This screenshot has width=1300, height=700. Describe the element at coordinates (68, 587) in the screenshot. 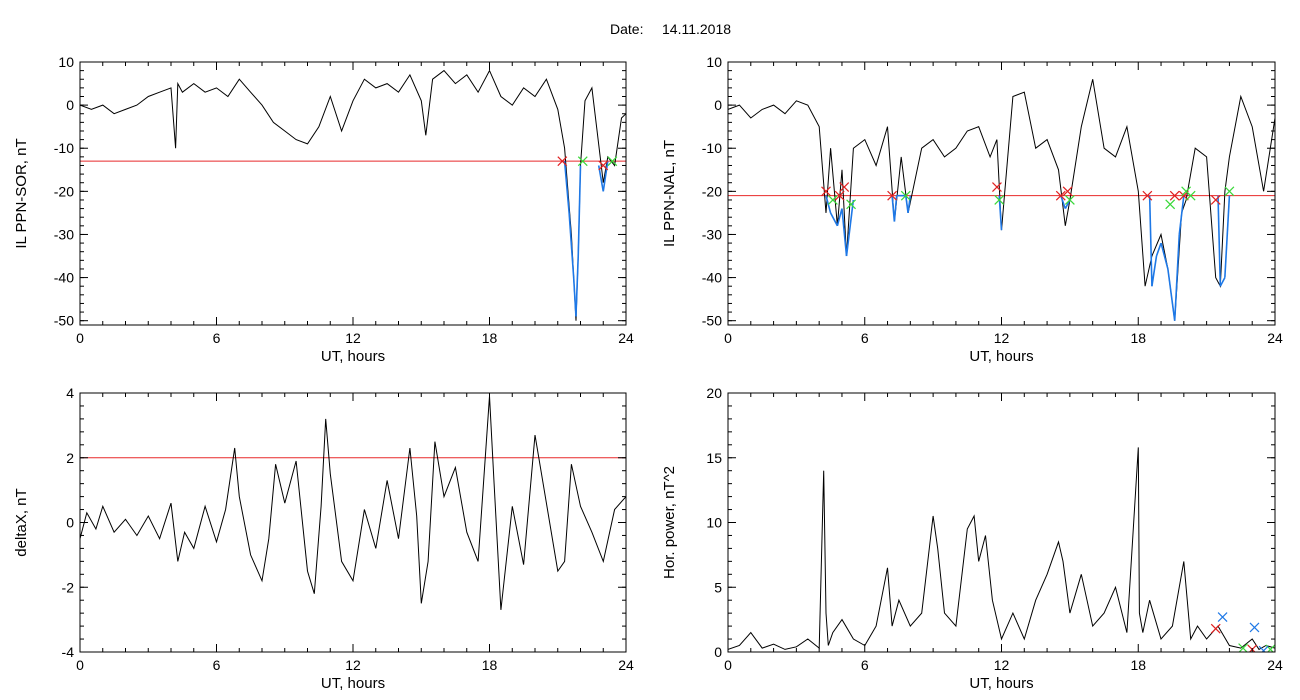

I see `y-tick-label: -2` at that location.